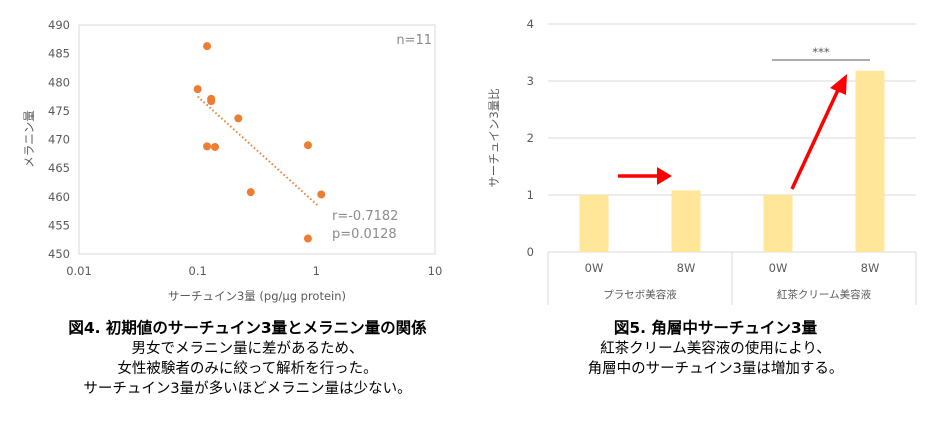 This screenshot has width=936, height=426. Describe the element at coordinates (435, 271) in the screenshot. I see `scatter-x-tick-label: 10` at that location.